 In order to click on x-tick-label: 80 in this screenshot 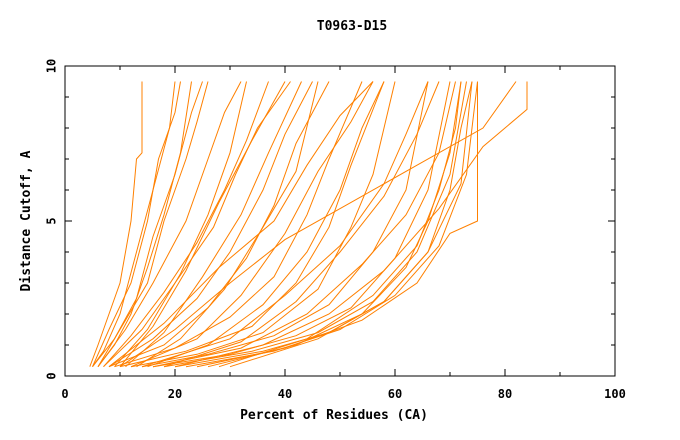, I will do `click(505, 394)`.